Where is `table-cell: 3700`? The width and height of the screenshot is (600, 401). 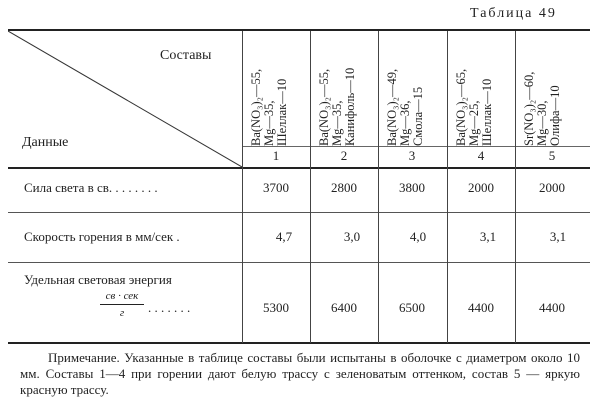 table-cell: 3700 is located at coordinates (276, 187).